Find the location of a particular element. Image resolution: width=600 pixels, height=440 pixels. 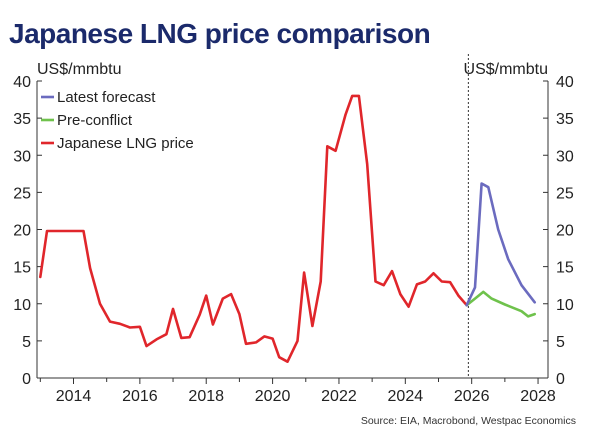

y-tick-label-right: 35 is located at coordinates (565, 119).